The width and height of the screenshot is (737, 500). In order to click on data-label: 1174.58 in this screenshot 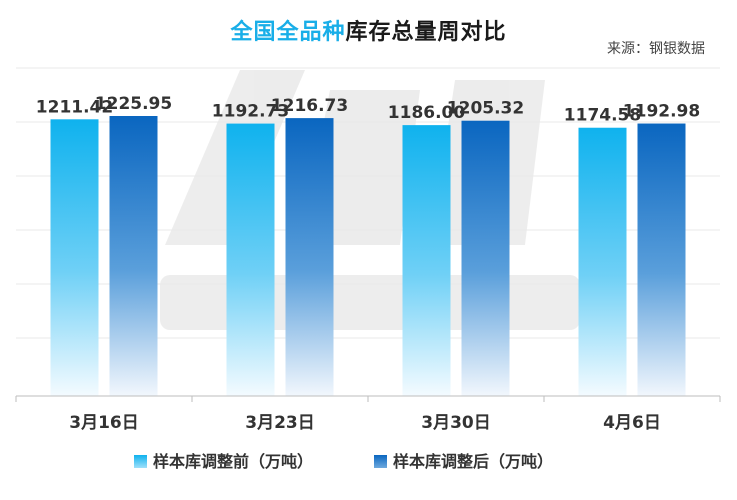, I will do `click(602, 116)`.